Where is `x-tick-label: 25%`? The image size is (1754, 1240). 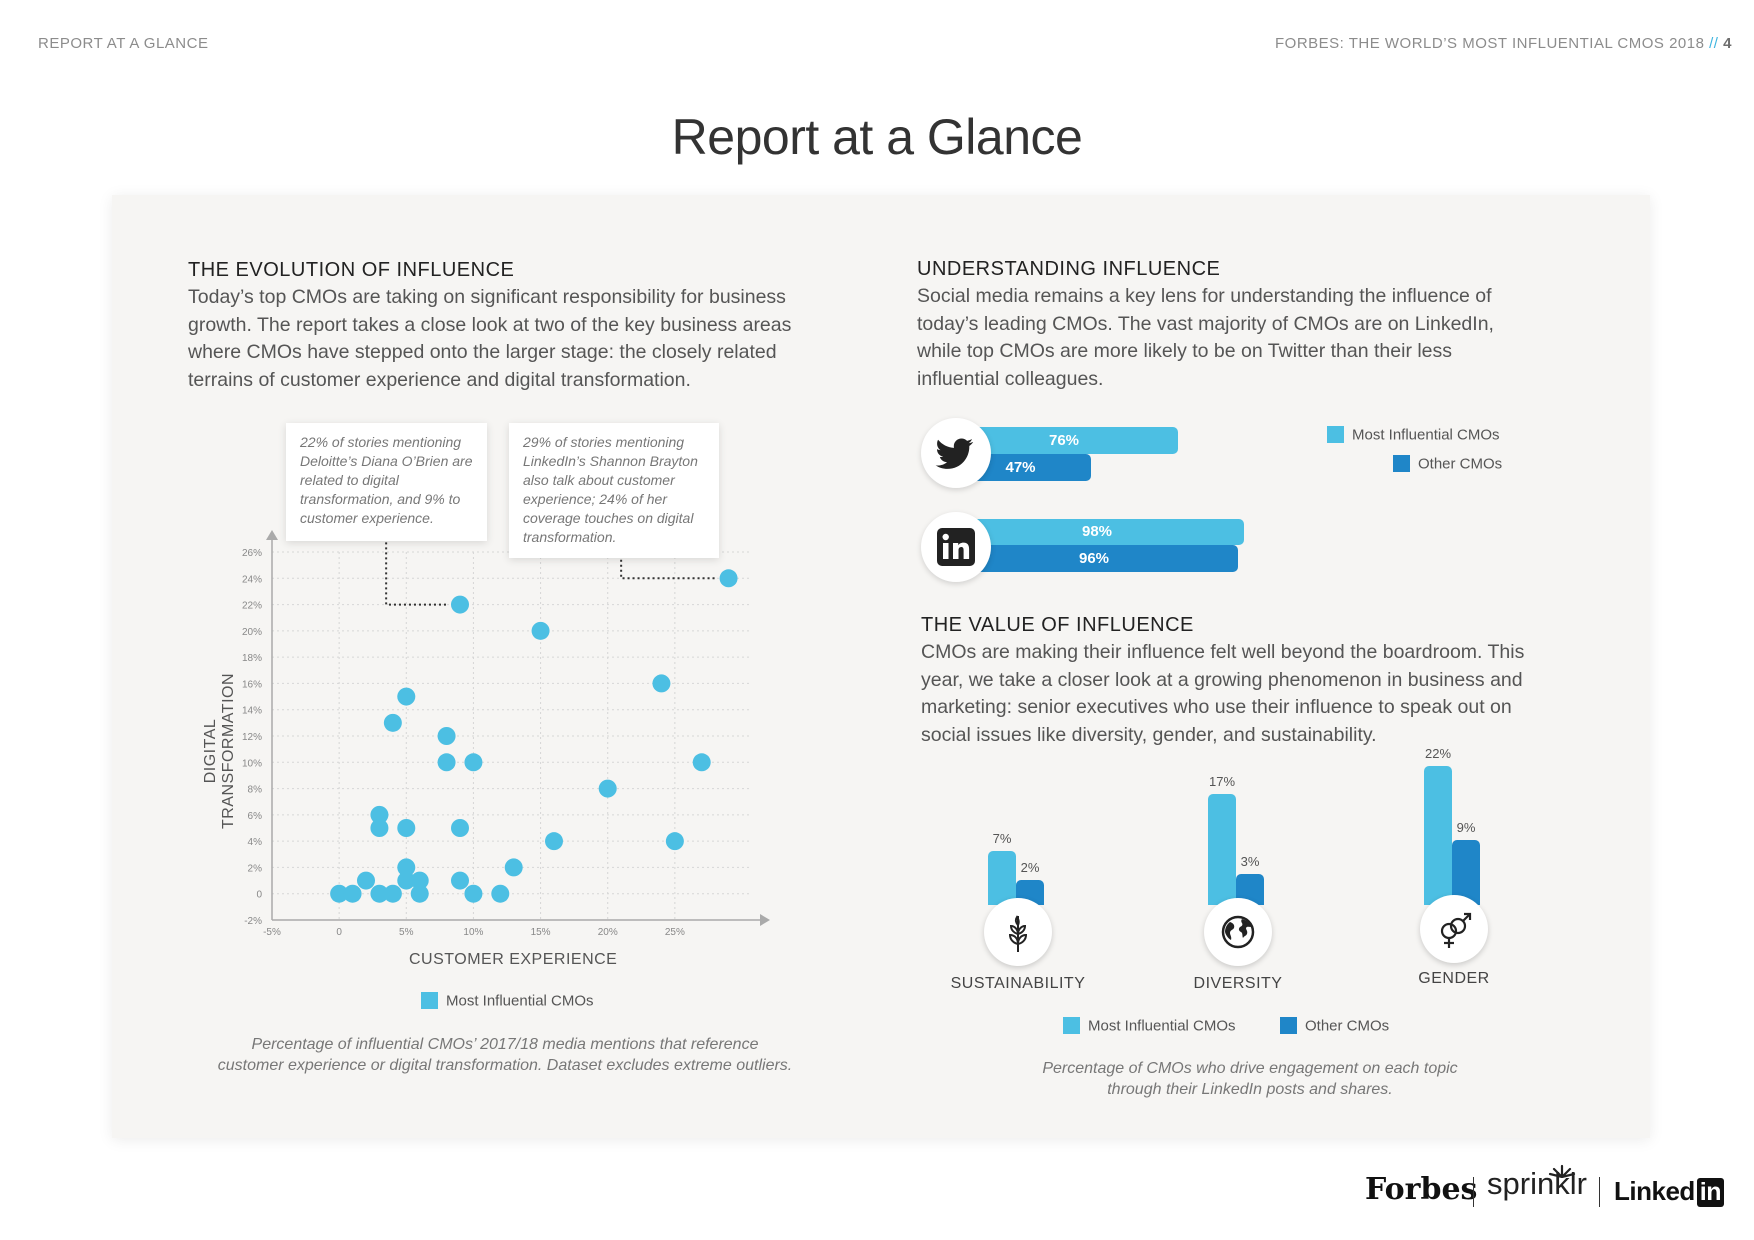
x-tick-label: 25% is located at coordinates (675, 932).